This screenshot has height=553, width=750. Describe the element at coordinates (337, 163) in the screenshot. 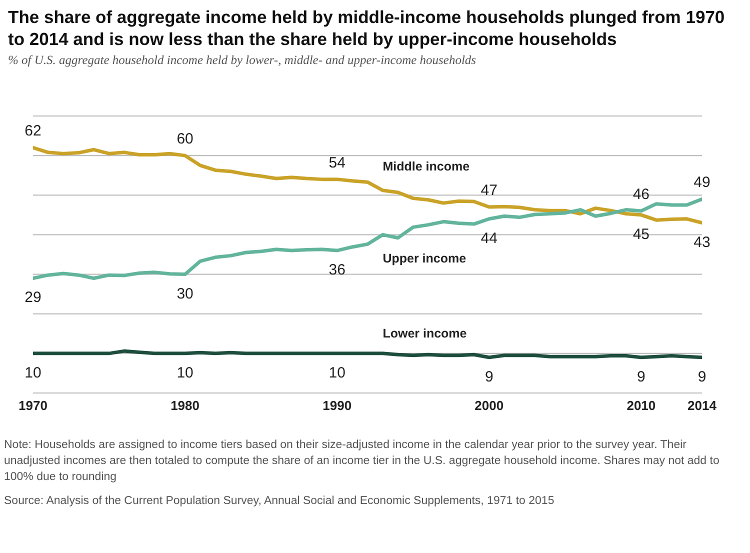

I see `data-label: 54` at that location.